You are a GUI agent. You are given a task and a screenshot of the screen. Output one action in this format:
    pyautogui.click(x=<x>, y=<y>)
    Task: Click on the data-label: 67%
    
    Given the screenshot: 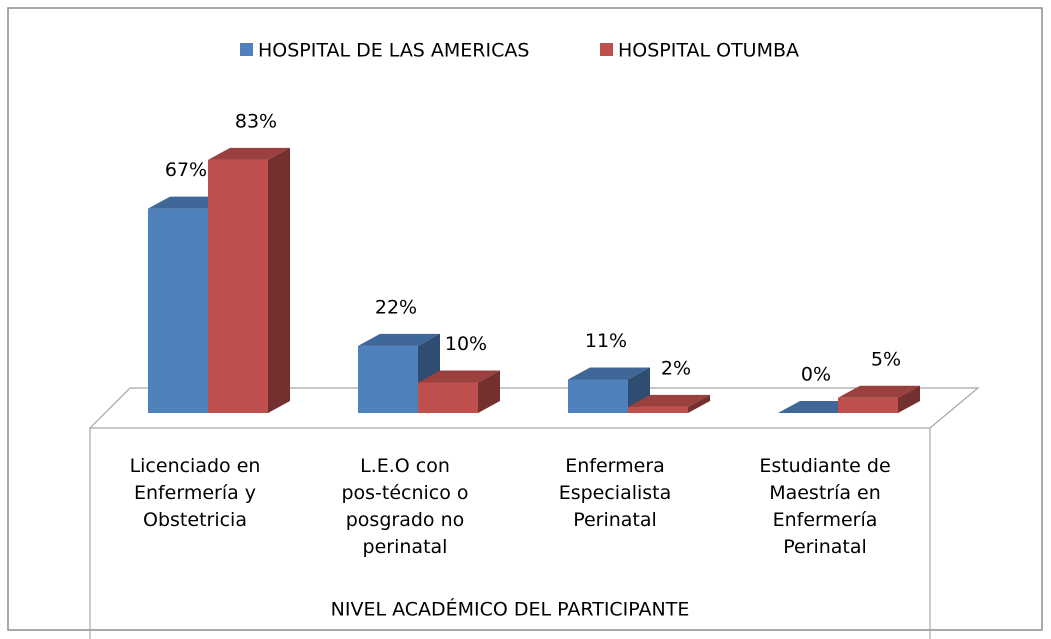 What is the action you would take?
    pyautogui.click(x=186, y=170)
    